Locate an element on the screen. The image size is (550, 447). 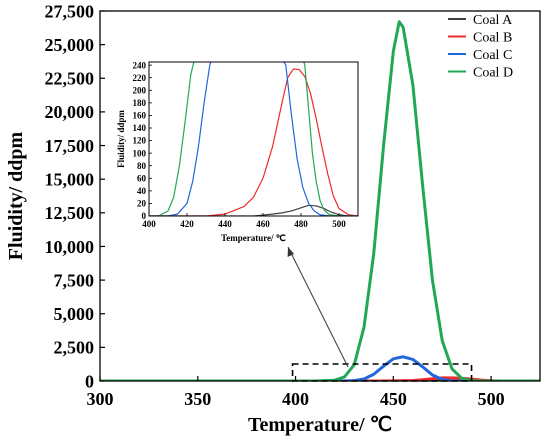
inset-y-tick-label: 120 is located at coordinates (140, 141).